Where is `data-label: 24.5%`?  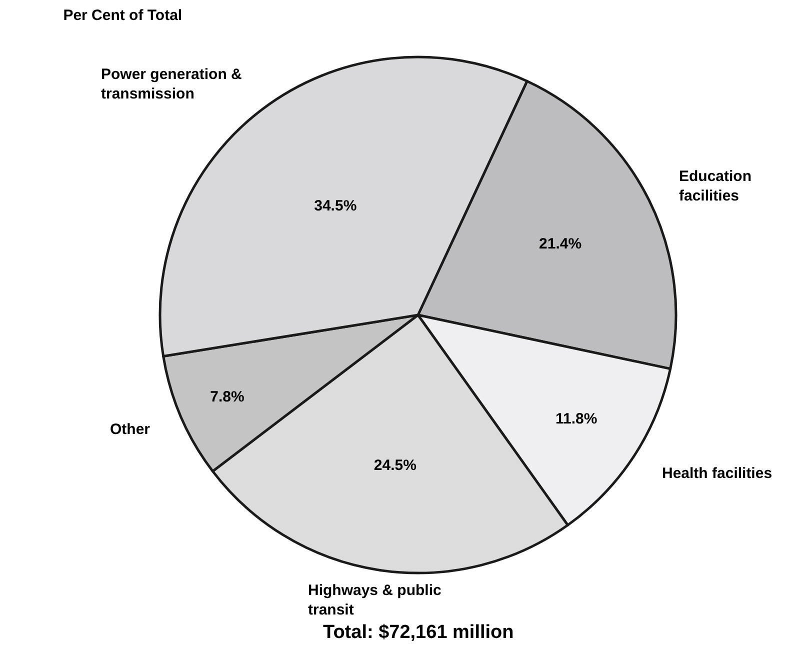
data-label: 24.5% is located at coordinates (395, 465).